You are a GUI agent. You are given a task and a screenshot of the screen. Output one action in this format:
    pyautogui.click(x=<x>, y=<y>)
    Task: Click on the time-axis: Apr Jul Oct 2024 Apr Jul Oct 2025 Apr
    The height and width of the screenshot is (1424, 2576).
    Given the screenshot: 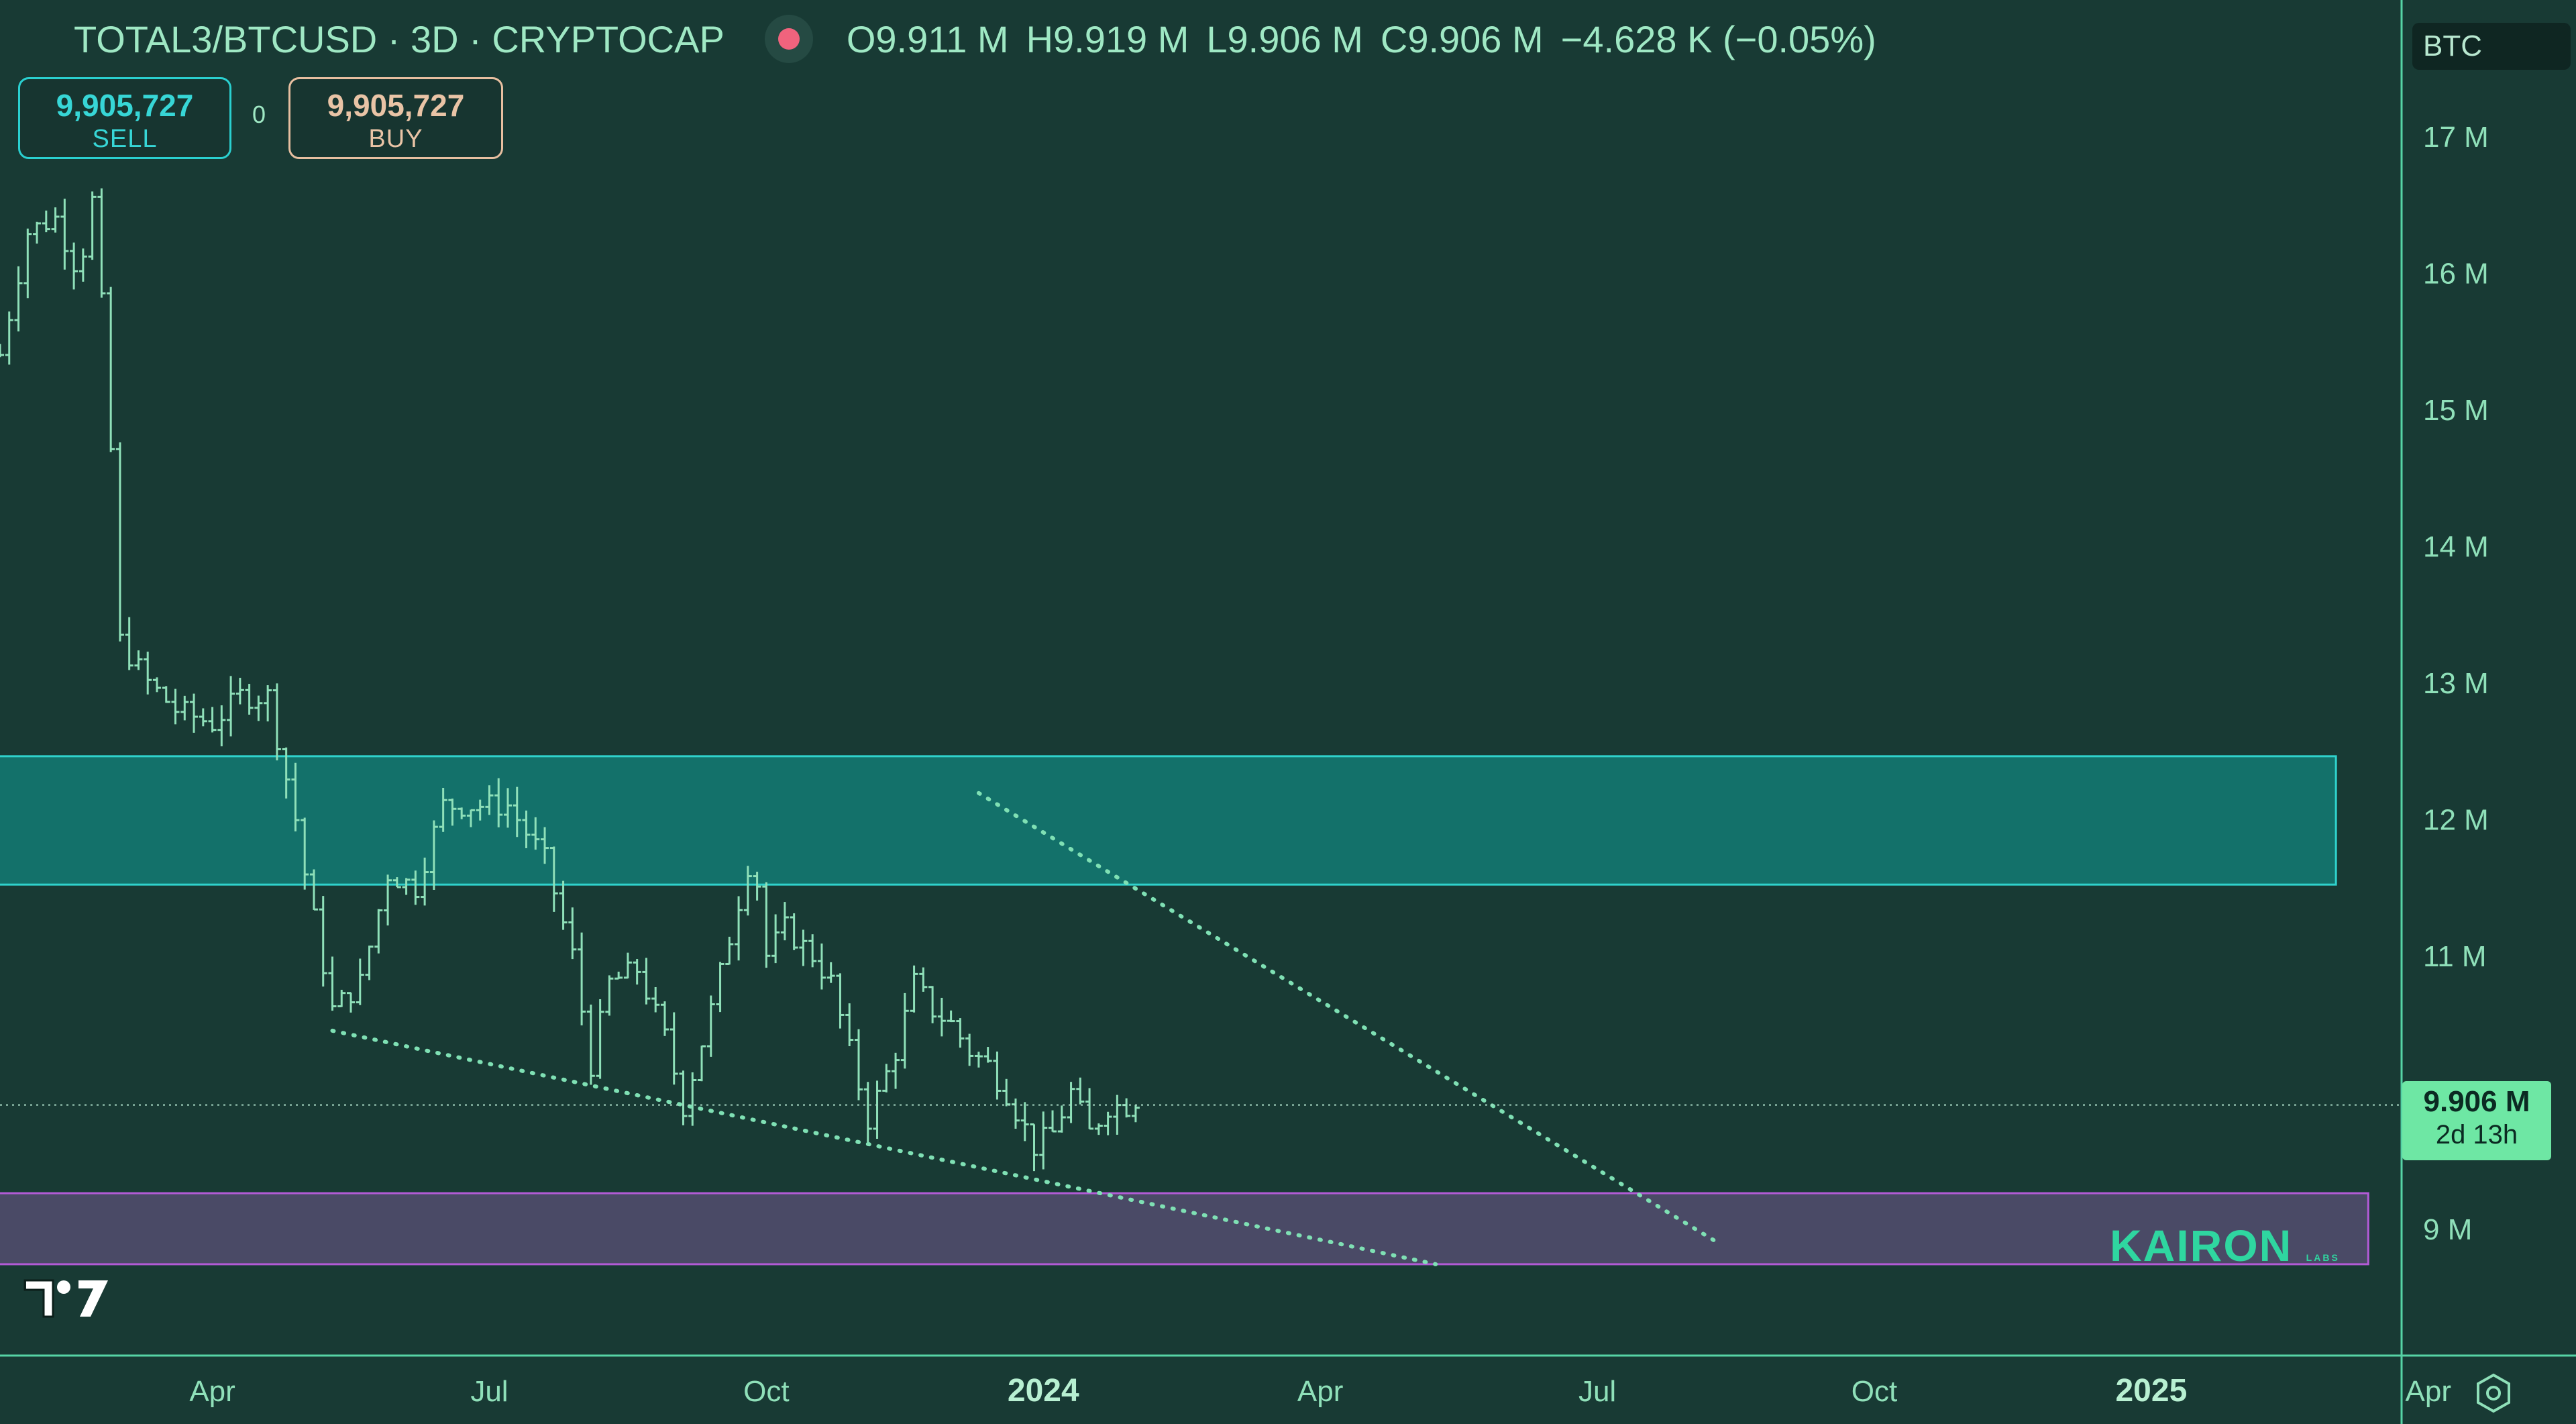 What is the action you would take?
    pyautogui.click(x=1320, y=1391)
    